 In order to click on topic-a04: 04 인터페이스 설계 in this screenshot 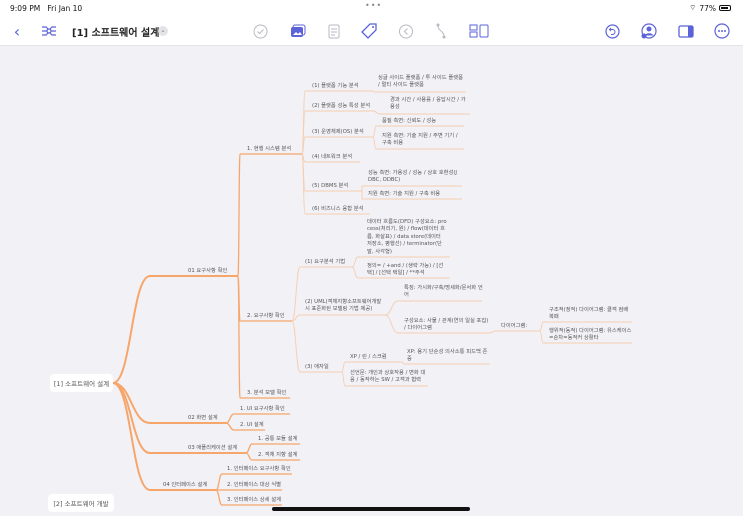, I will do `click(185, 485)`.